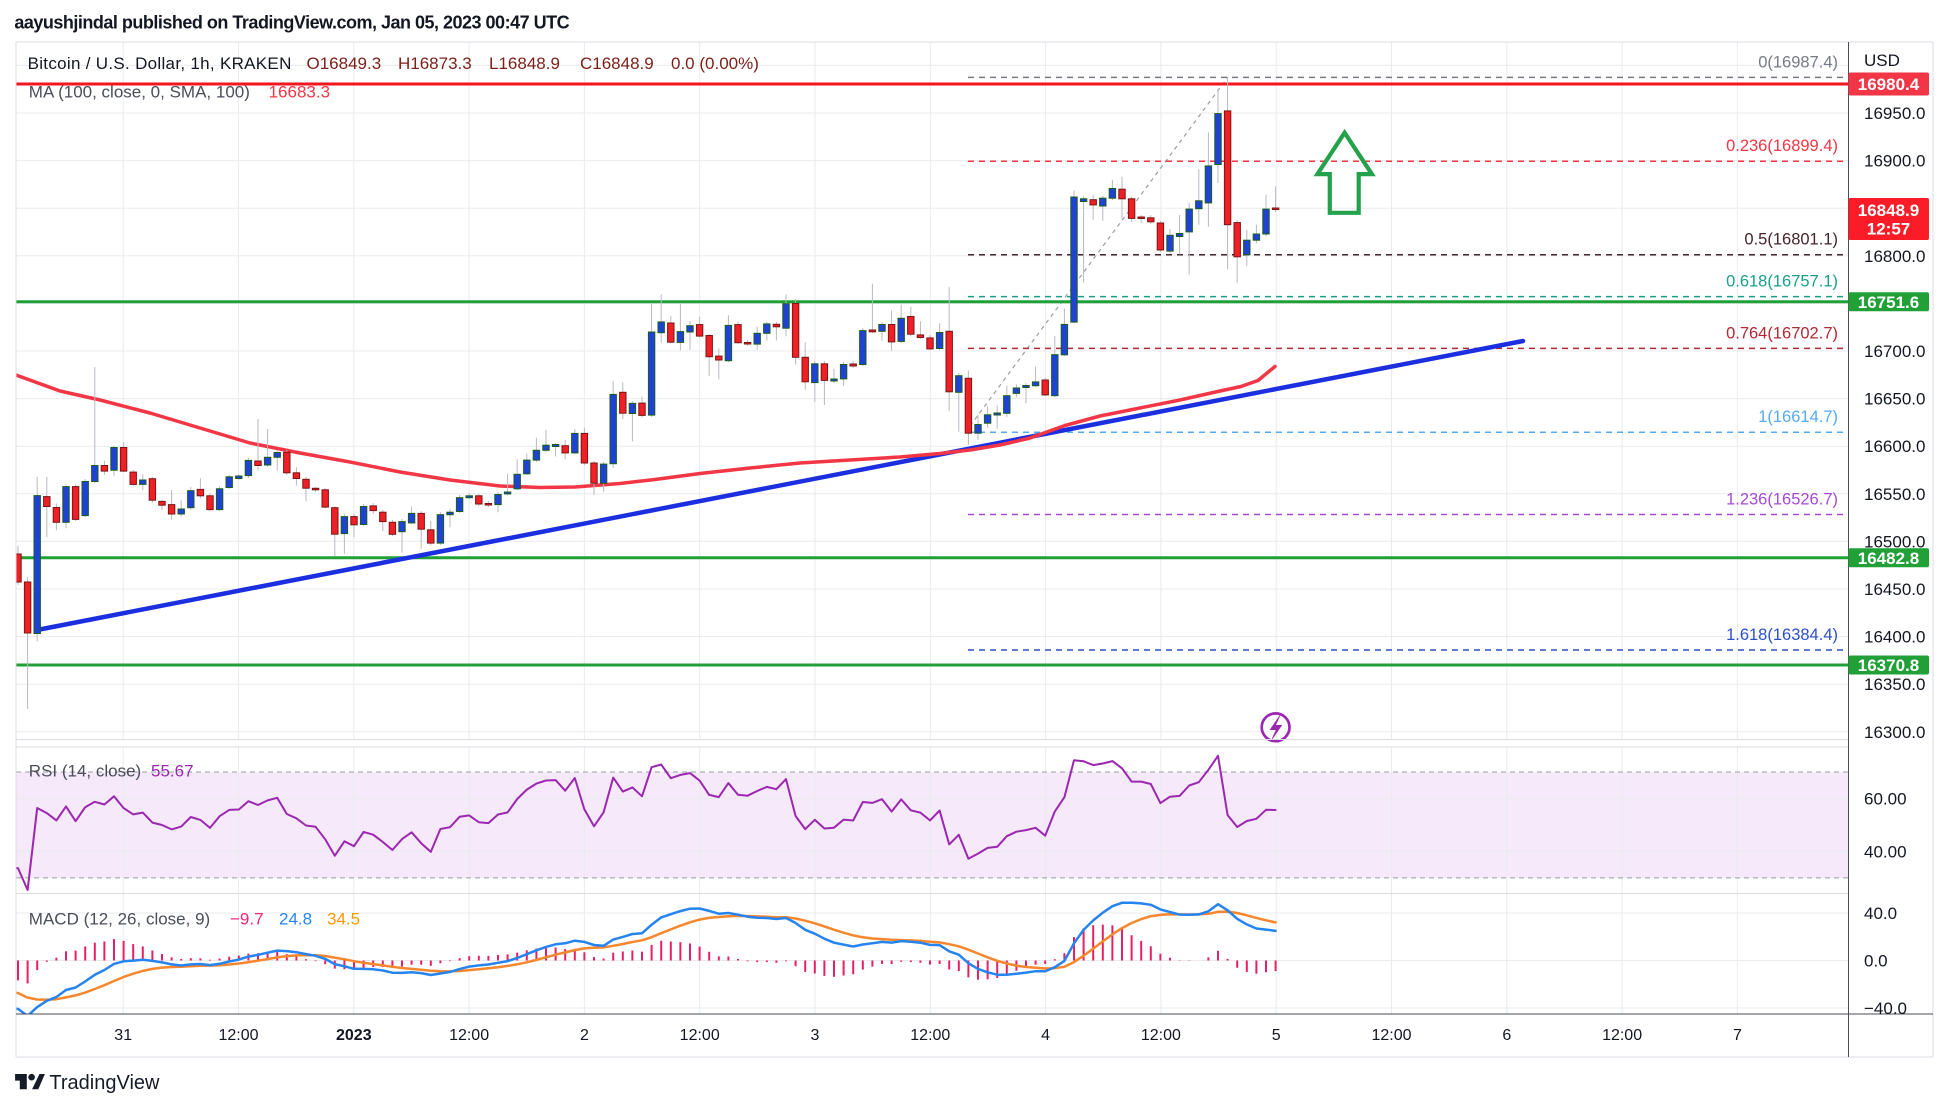 The height and width of the screenshot is (1109, 1950). What do you see at coordinates (354, 1035) in the screenshot?
I see `svg-text: 2023` at bounding box center [354, 1035].